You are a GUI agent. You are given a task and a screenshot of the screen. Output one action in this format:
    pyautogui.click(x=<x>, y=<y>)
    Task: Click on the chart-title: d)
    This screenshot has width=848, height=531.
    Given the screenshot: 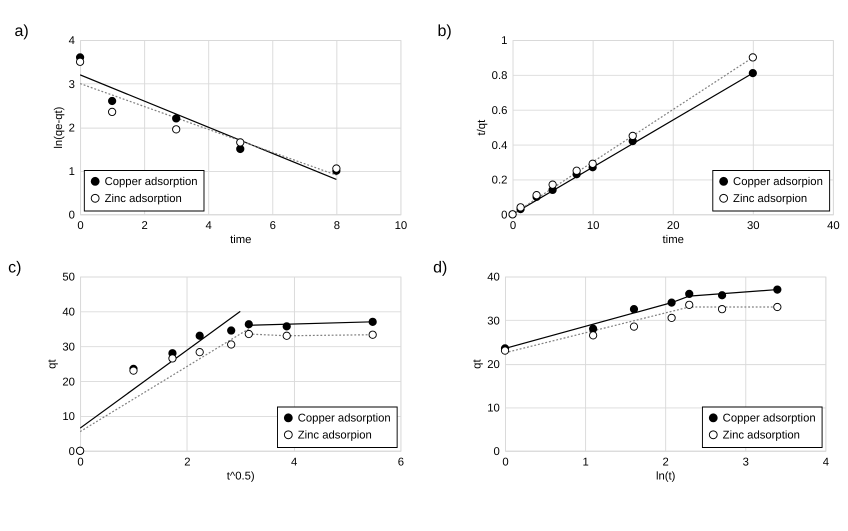 What is the action you would take?
    pyautogui.click(x=440, y=268)
    